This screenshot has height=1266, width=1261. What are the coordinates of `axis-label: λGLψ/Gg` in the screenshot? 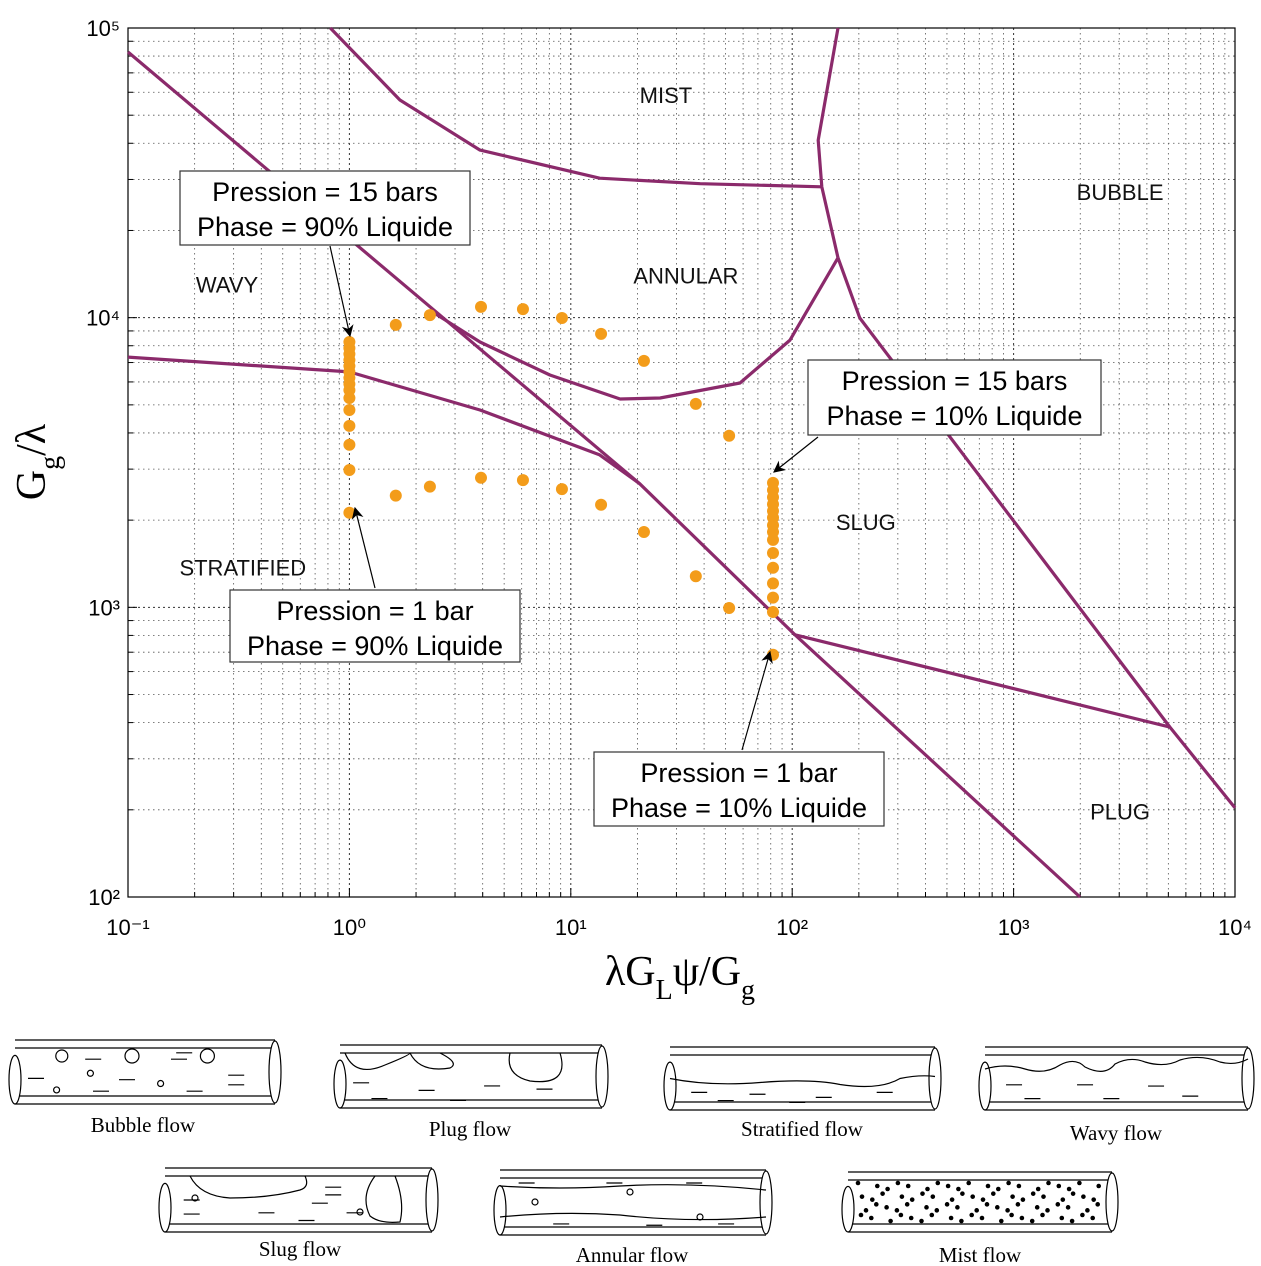 It's located at (680, 977).